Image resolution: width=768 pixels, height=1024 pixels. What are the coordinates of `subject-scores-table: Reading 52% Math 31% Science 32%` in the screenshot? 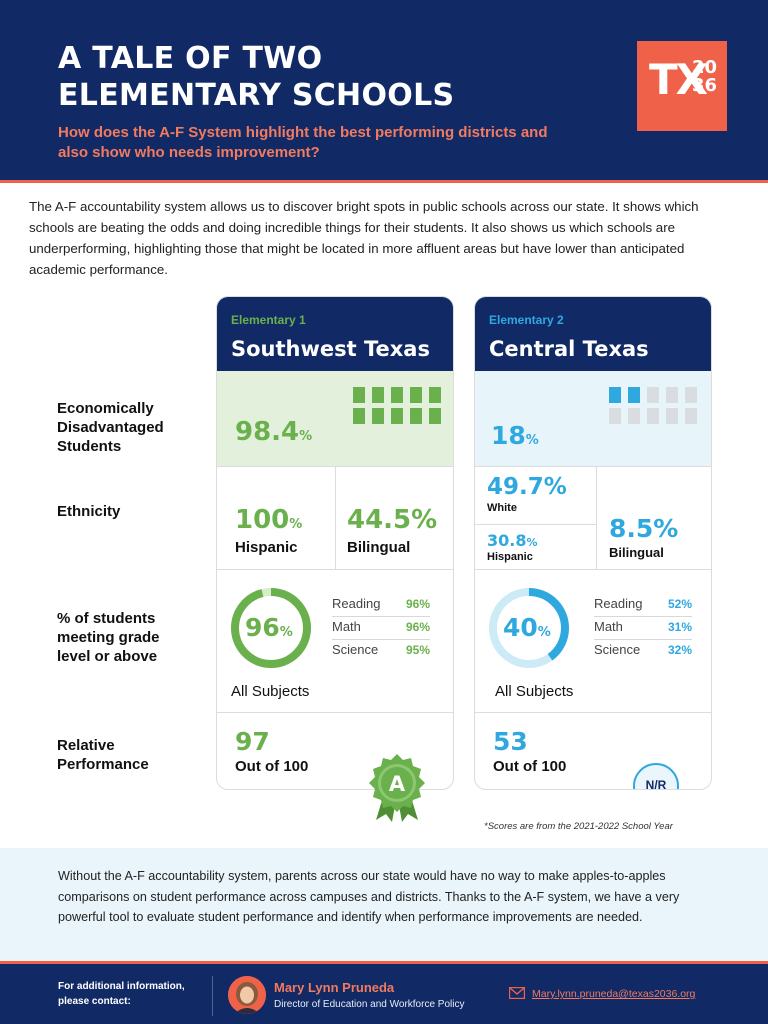 It's located at (643, 628).